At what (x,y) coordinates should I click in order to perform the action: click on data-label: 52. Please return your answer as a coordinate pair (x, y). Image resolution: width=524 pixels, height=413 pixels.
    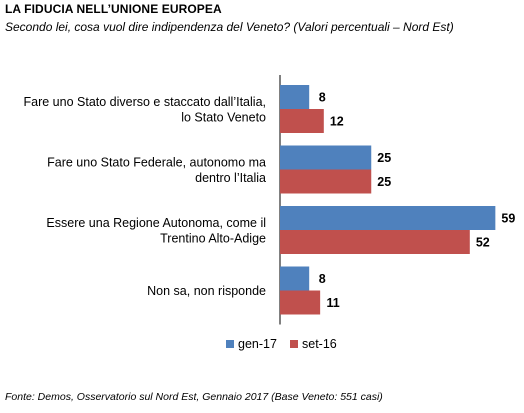
    Looking at the image, I should click on (483, 243).